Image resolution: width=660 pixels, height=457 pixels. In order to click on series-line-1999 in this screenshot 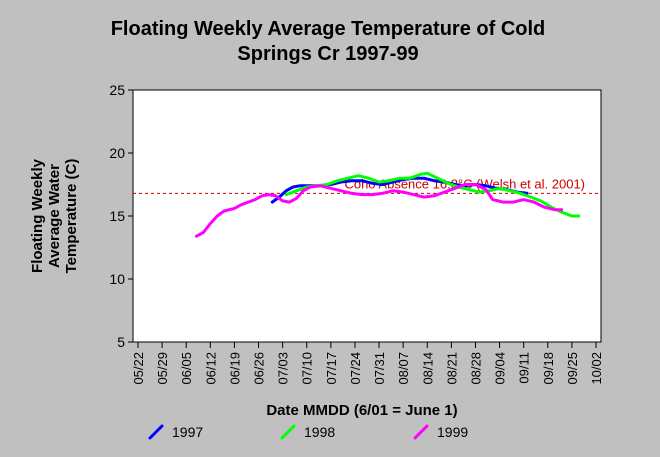, I will do `click(379, 210)`.